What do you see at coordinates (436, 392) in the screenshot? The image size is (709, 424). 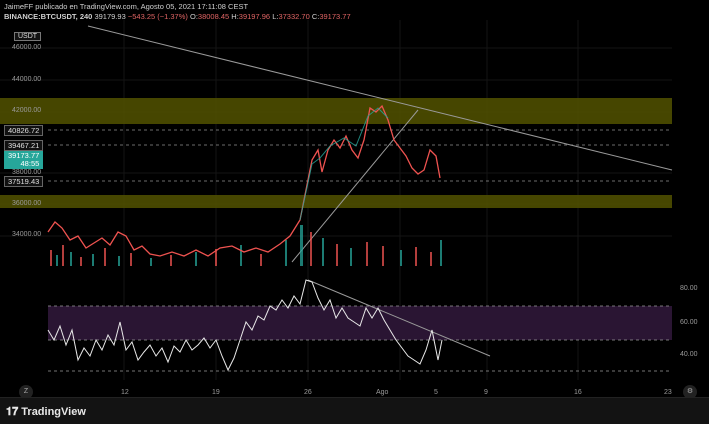 I see `time-tick: 5` at bounding box center [436, 392].